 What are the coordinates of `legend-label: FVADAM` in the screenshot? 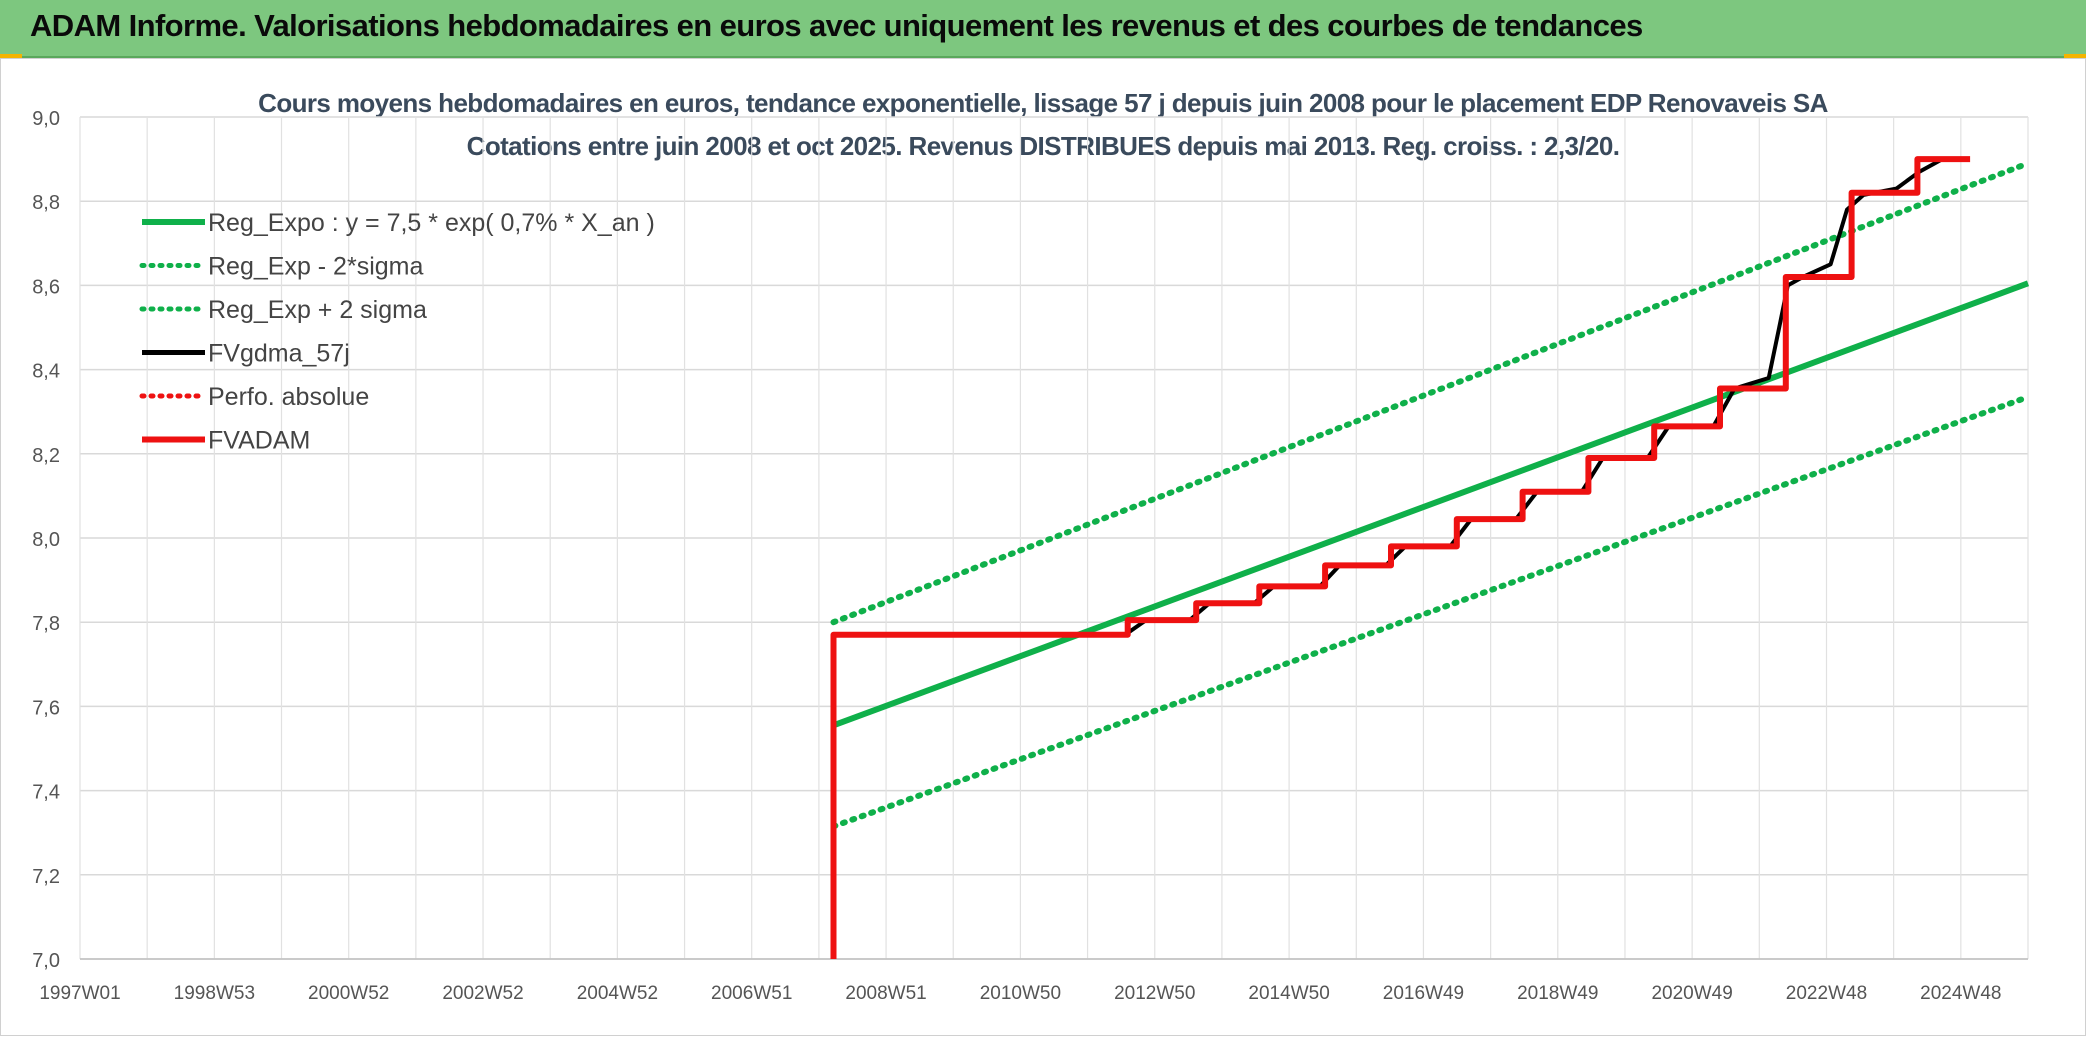 It's located at (259, 441).